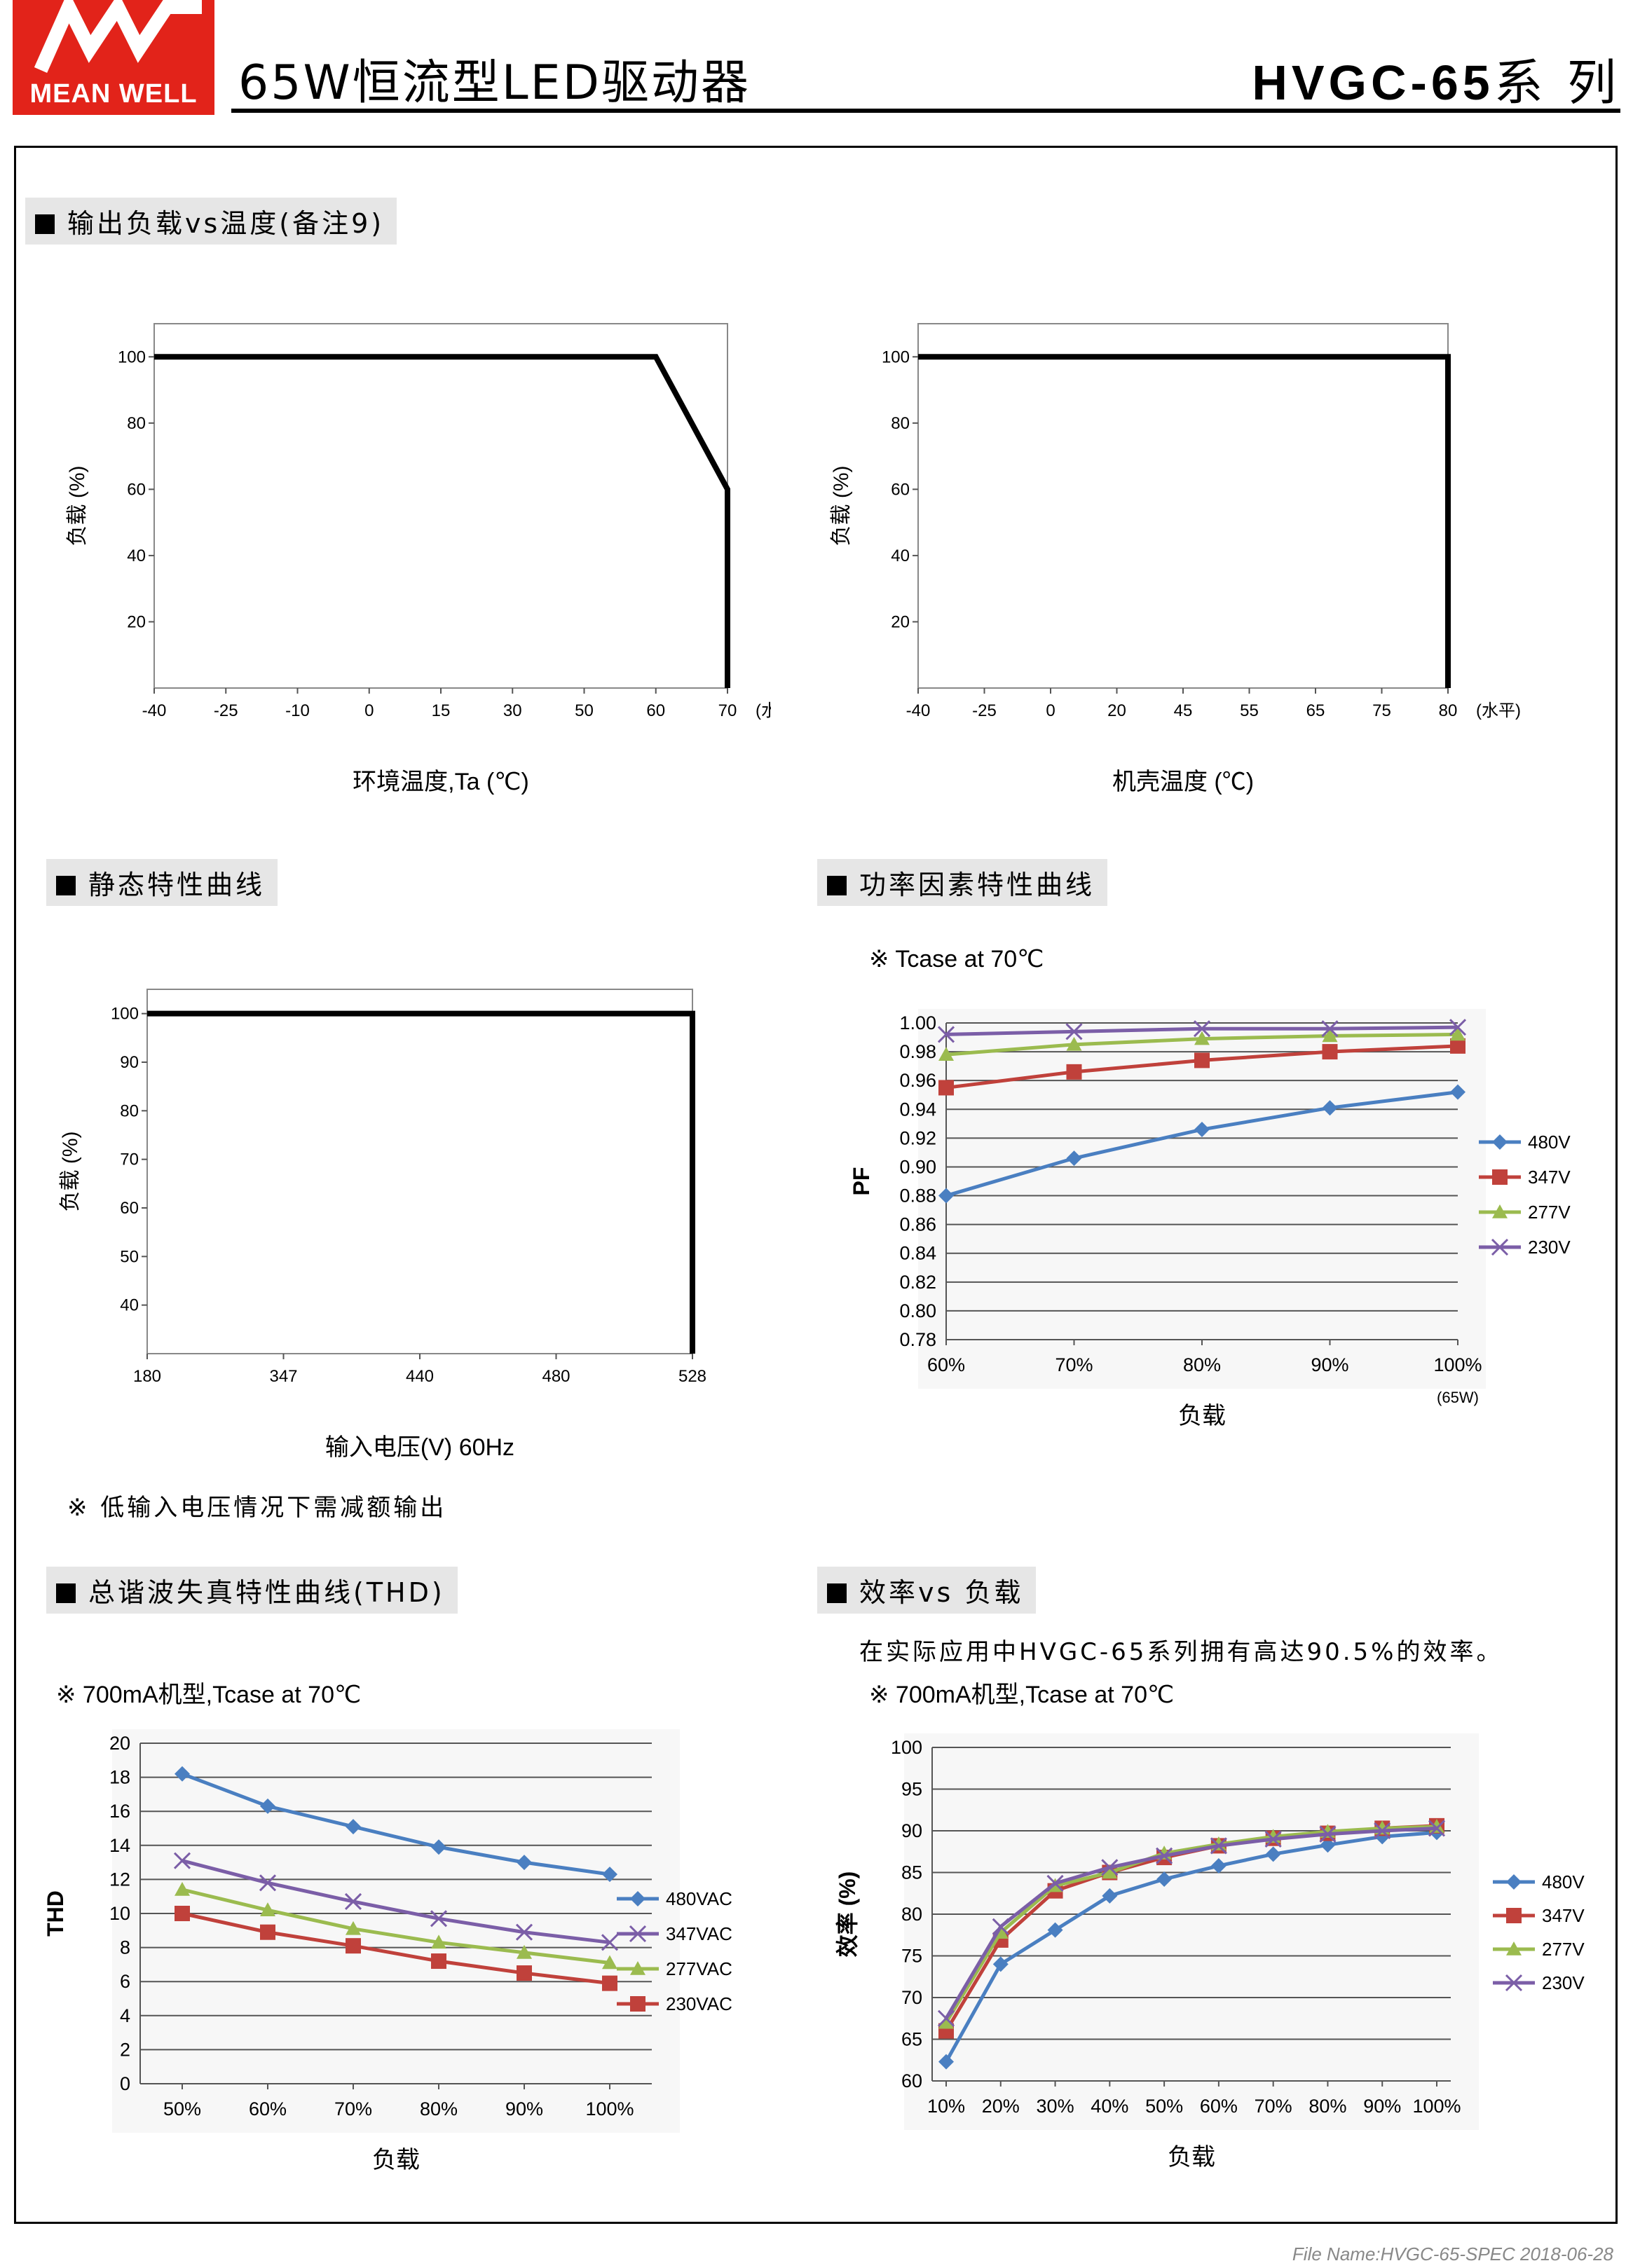 The image size is (1633, 2268). Describe the element at coordinates (1382, 710) in the screenshot. I see `x-tick-label: 75` at that location.